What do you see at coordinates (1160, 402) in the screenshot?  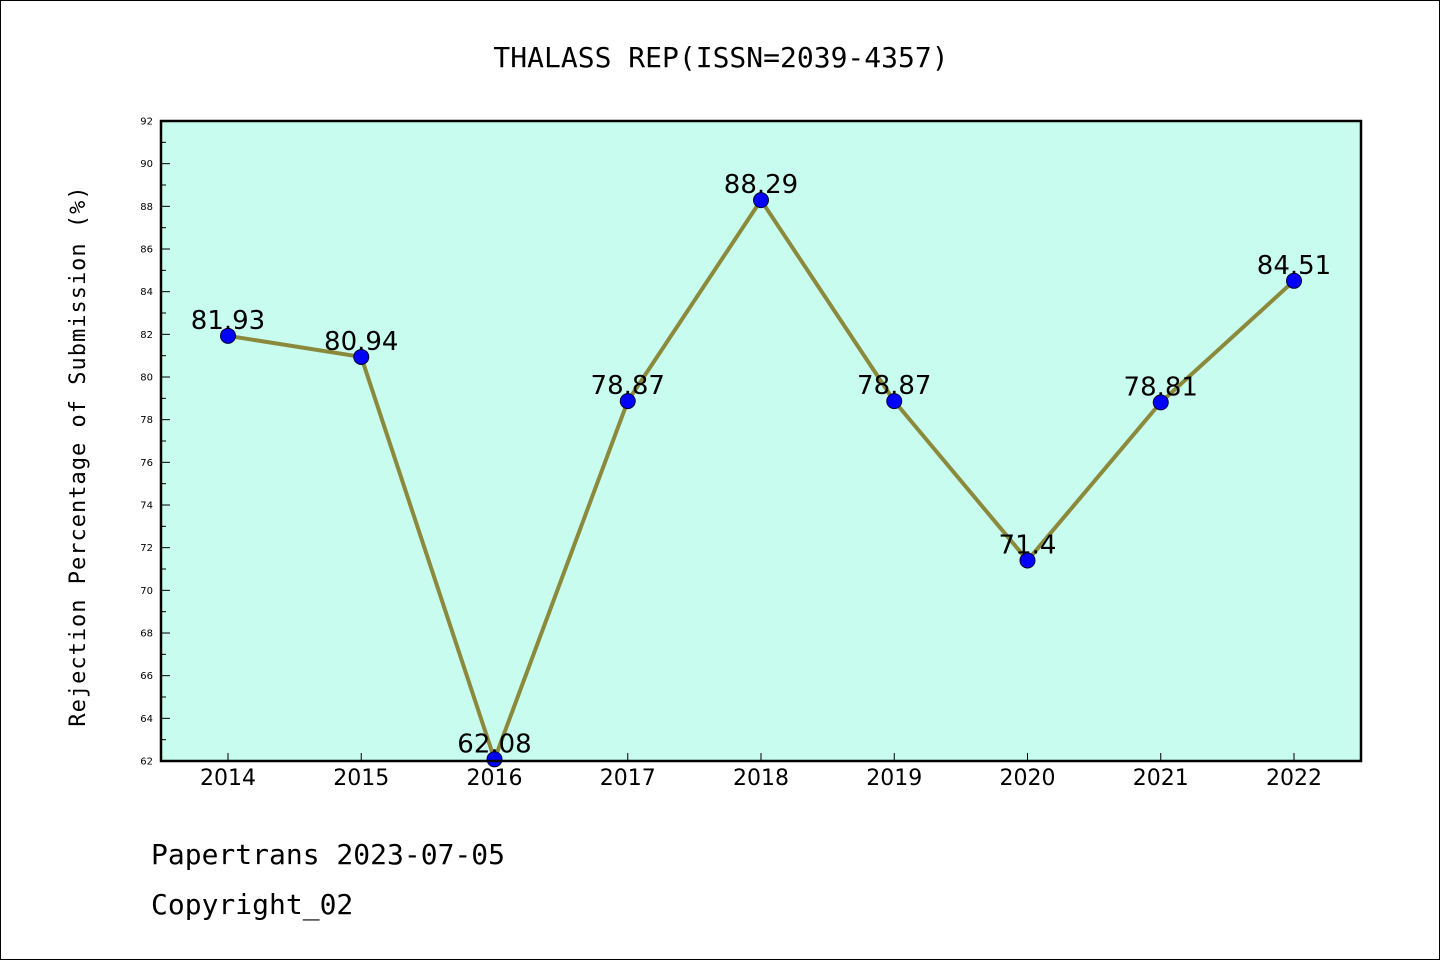 I see `data-point-2021` at bounding box center [1160, 402].